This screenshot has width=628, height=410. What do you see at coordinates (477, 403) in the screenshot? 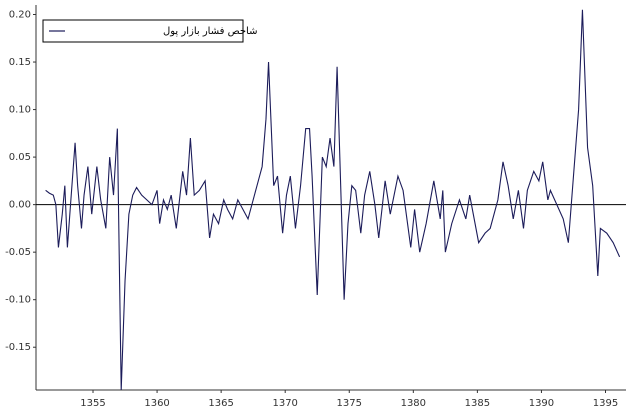
I see `x-tick-label: 1385` at bounding box center [477, 403].